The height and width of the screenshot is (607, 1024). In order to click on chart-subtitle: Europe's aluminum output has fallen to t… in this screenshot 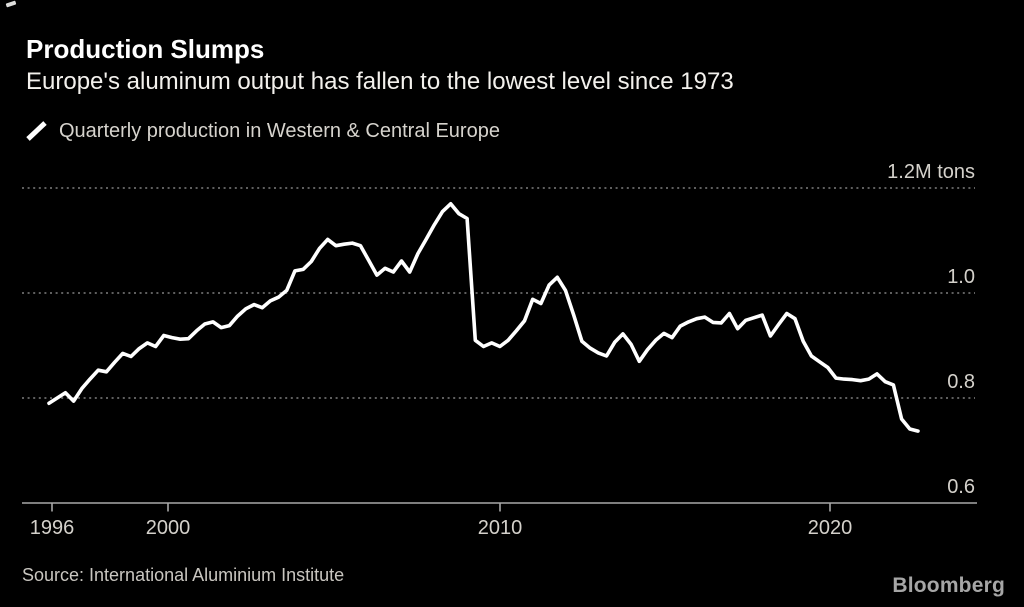, I will do `click(380, 81)`.